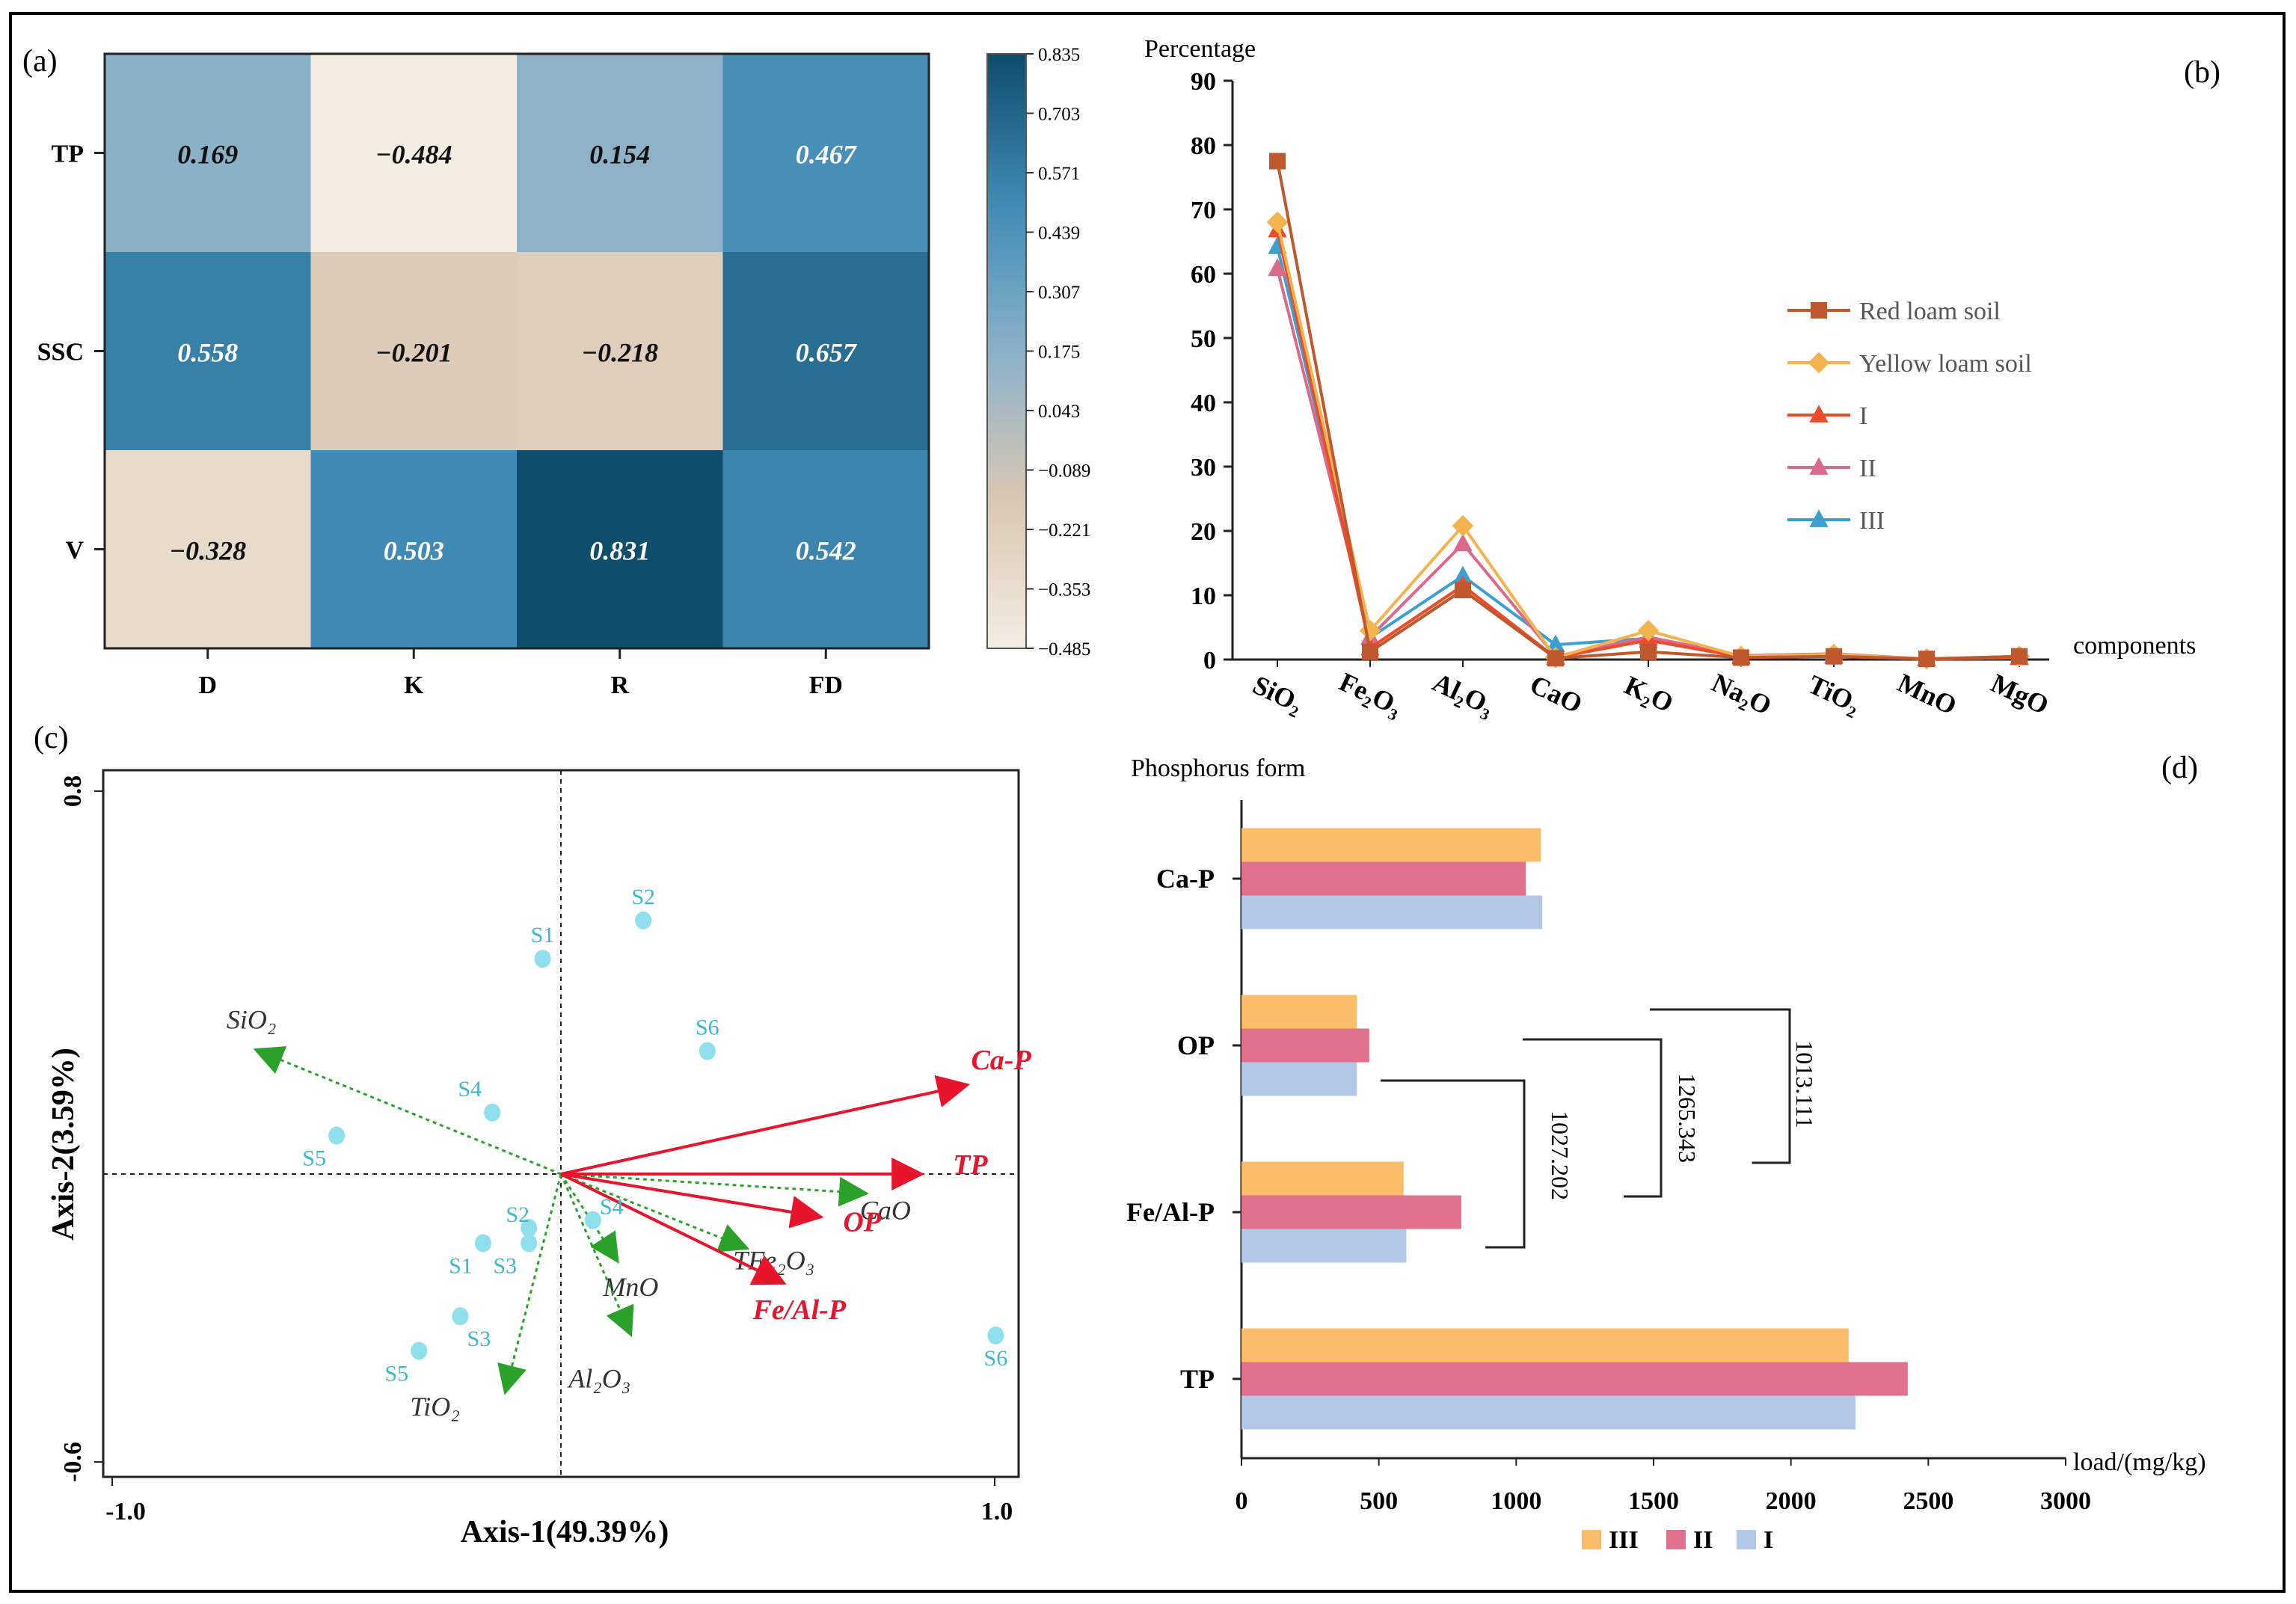 Image resolution: width=2296 pixels, height=1604 pixels. I want to click on y-axis-title: Phosphorus form, so click(1218, 768).